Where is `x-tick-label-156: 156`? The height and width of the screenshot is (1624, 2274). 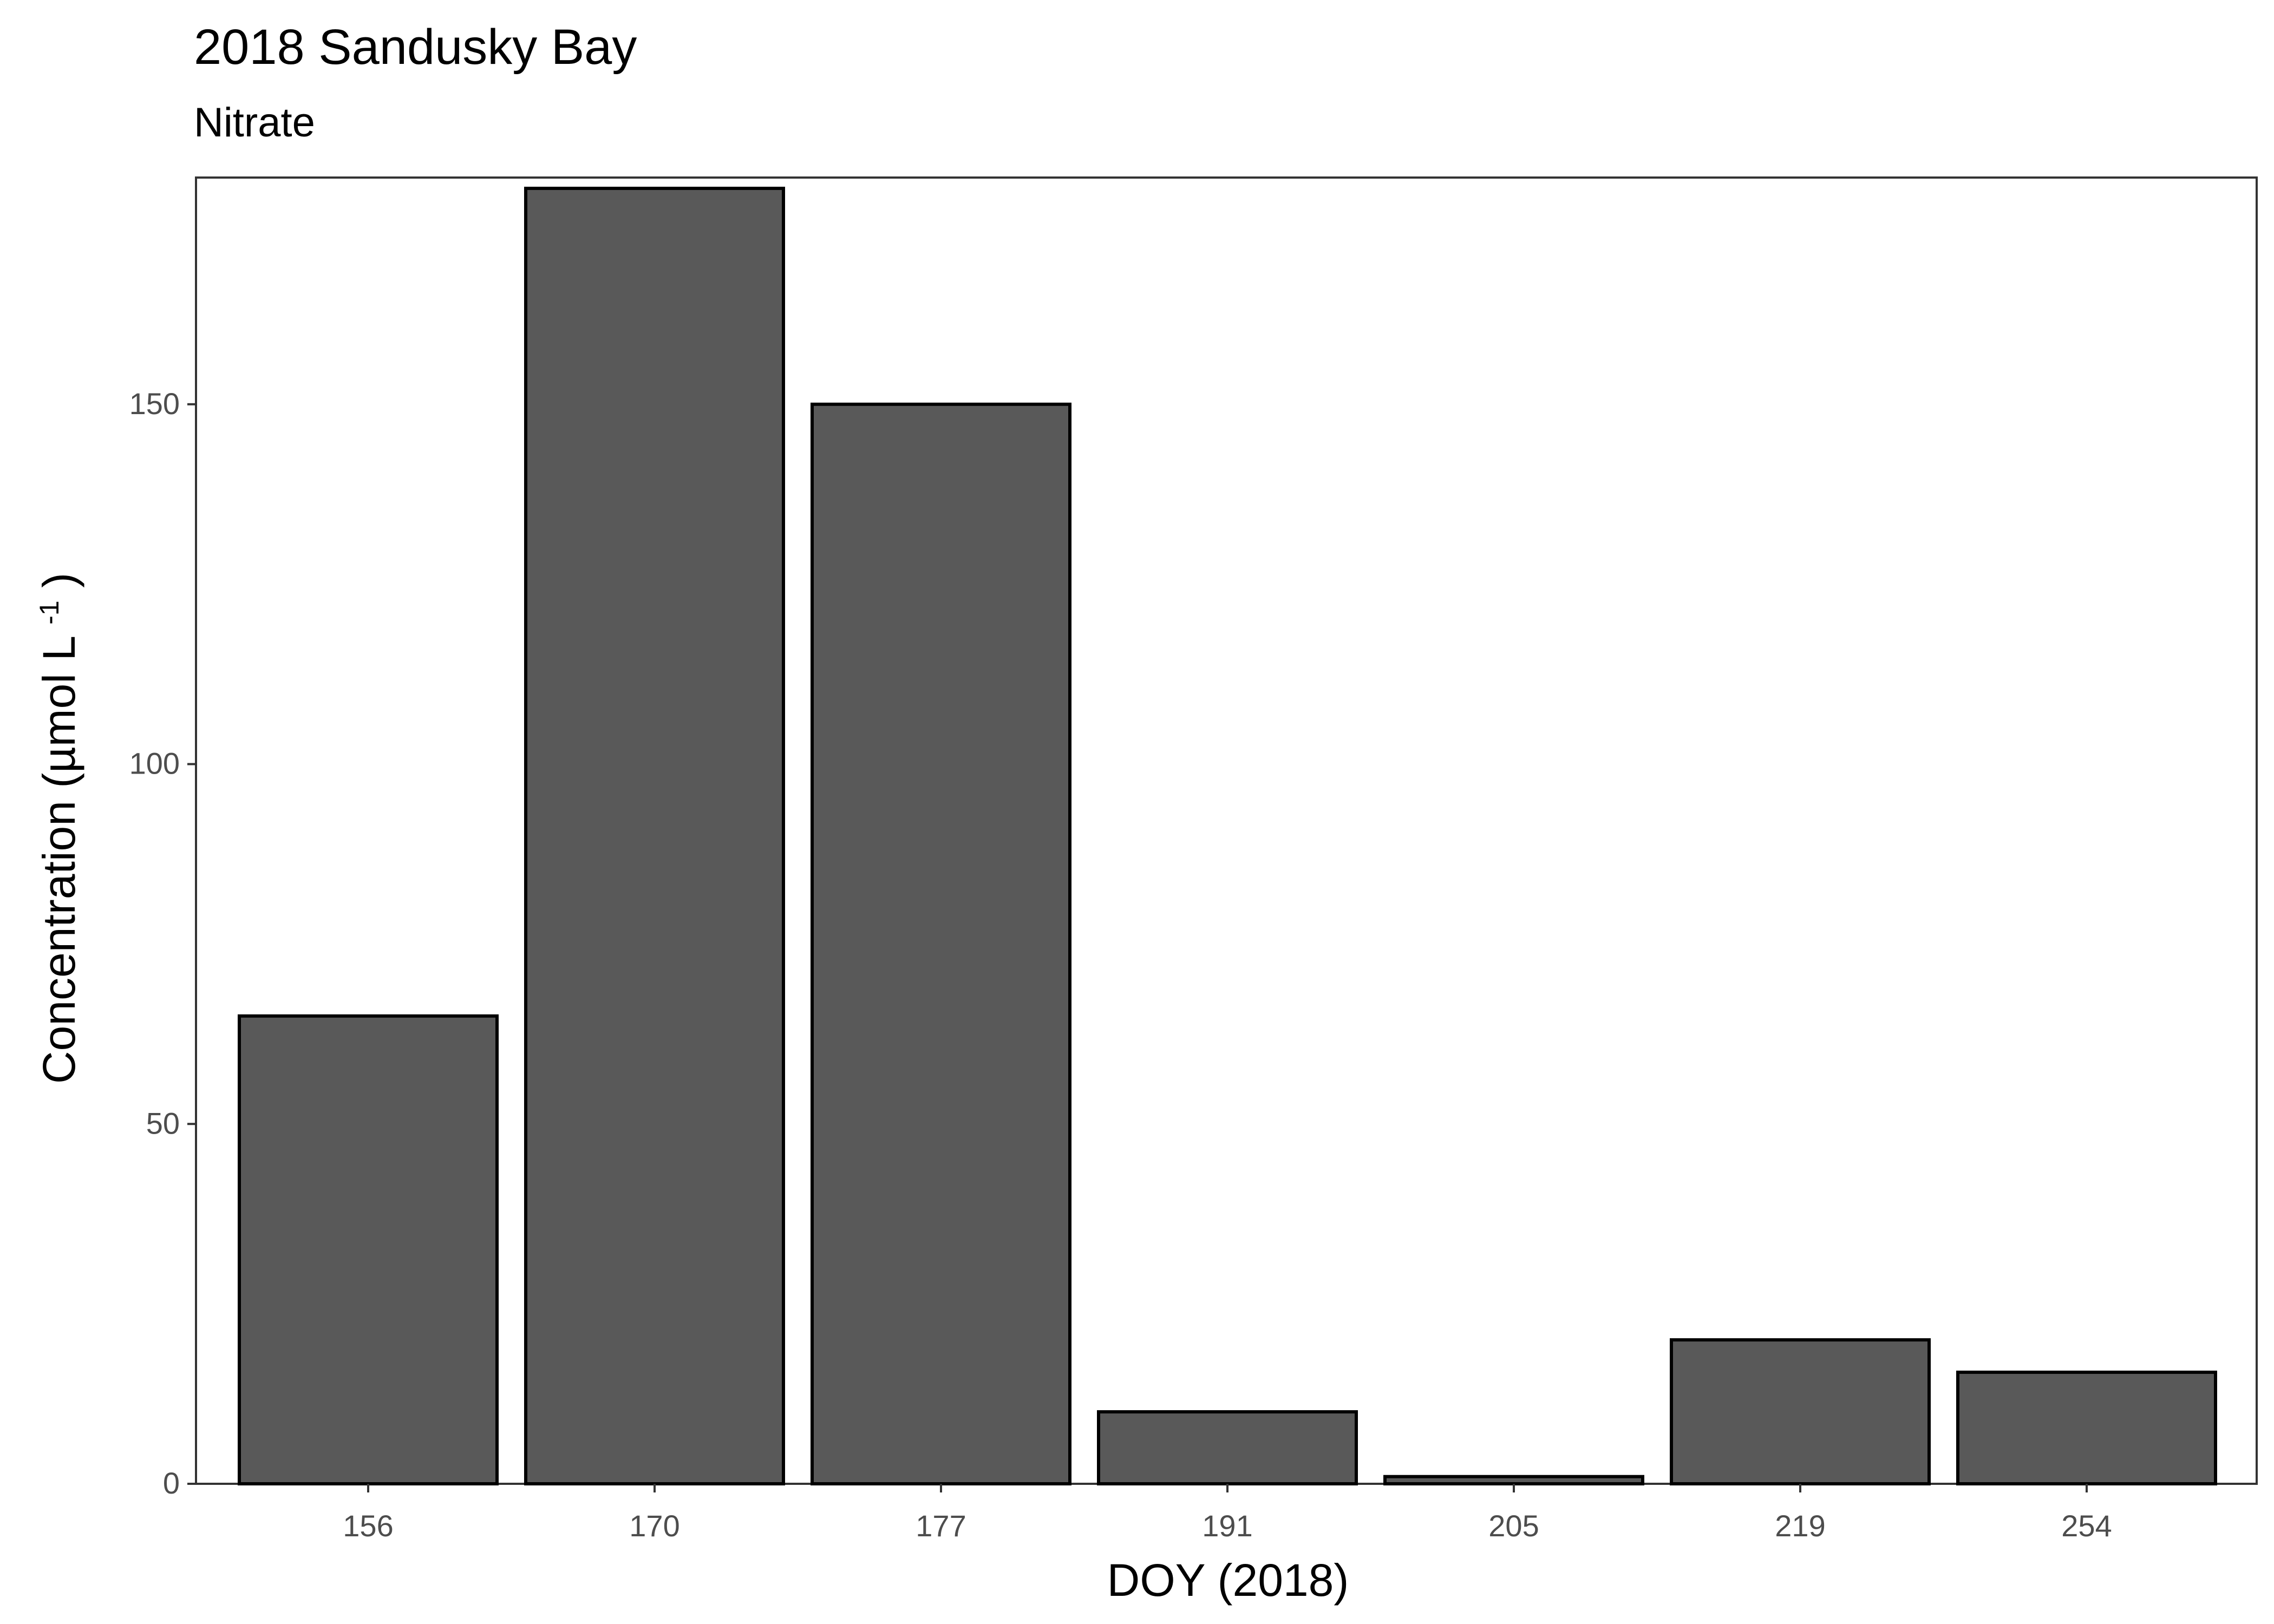
x-tick-label-156: 156 is located at coordinates (368, 1526).